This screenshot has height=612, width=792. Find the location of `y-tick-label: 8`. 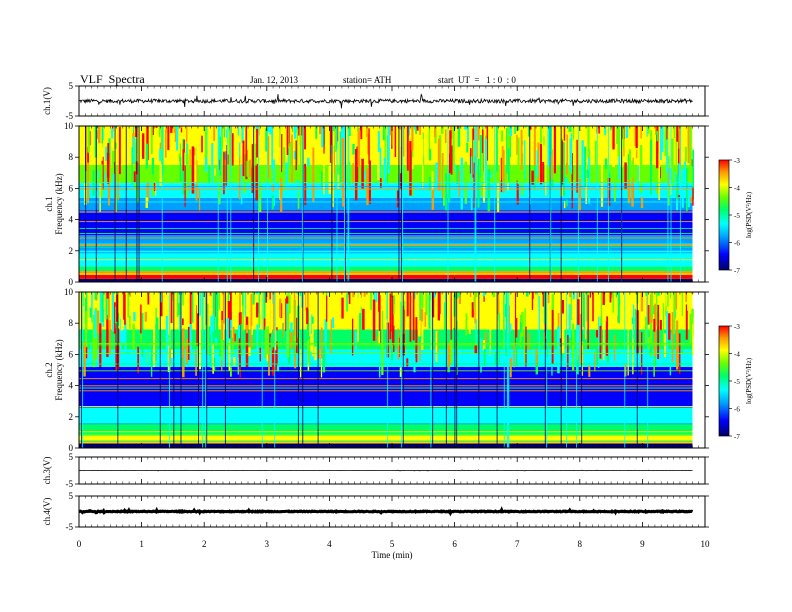

y-tick-label: 8 is located at coordinates (71, 157).